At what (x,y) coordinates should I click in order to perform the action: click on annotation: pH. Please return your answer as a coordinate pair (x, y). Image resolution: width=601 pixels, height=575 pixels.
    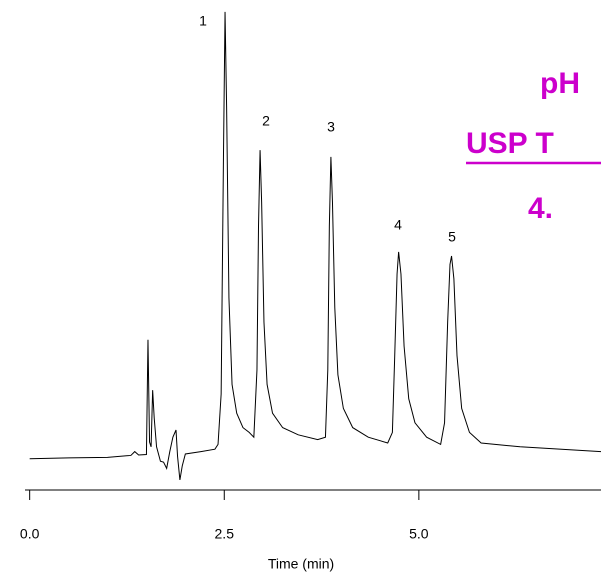
    Looking at the image, I should click on (560, 83).